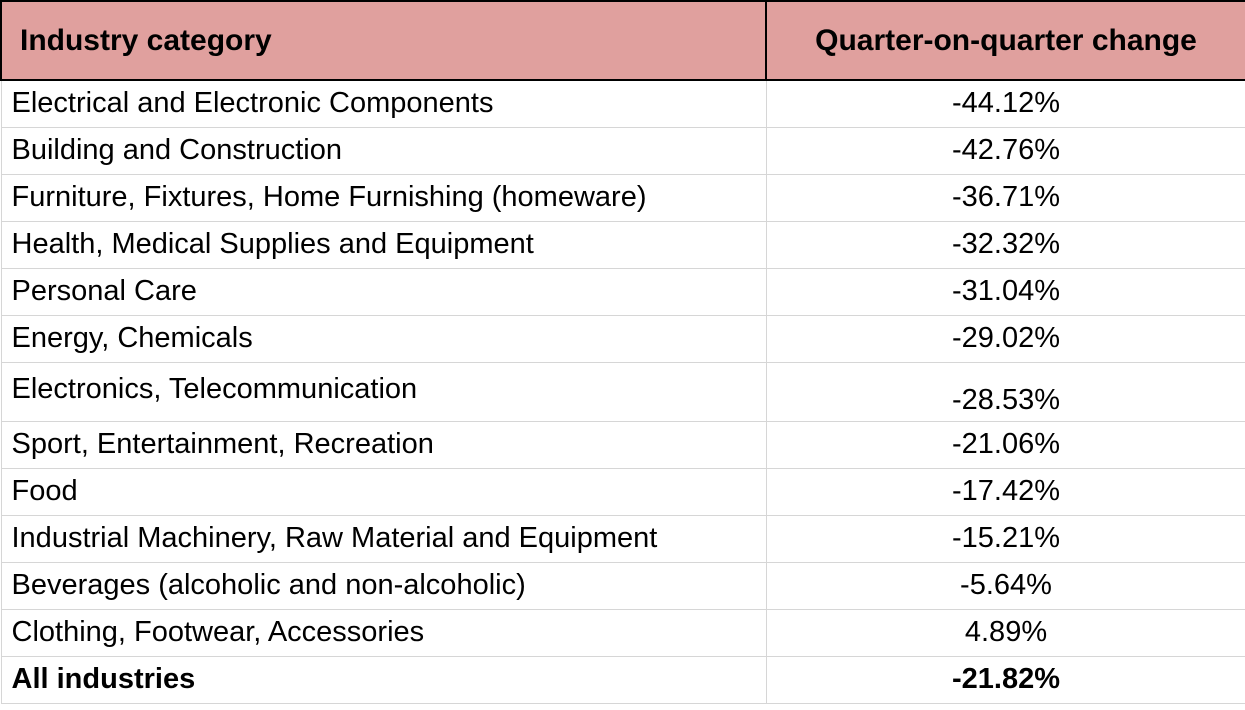  I want to click on category-cell: Personal Care, so click(383, 291).